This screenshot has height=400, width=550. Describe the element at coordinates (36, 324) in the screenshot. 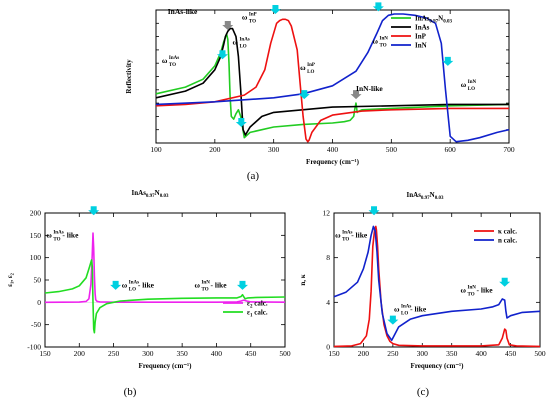

I see `y-tick-label: -50` at that location.